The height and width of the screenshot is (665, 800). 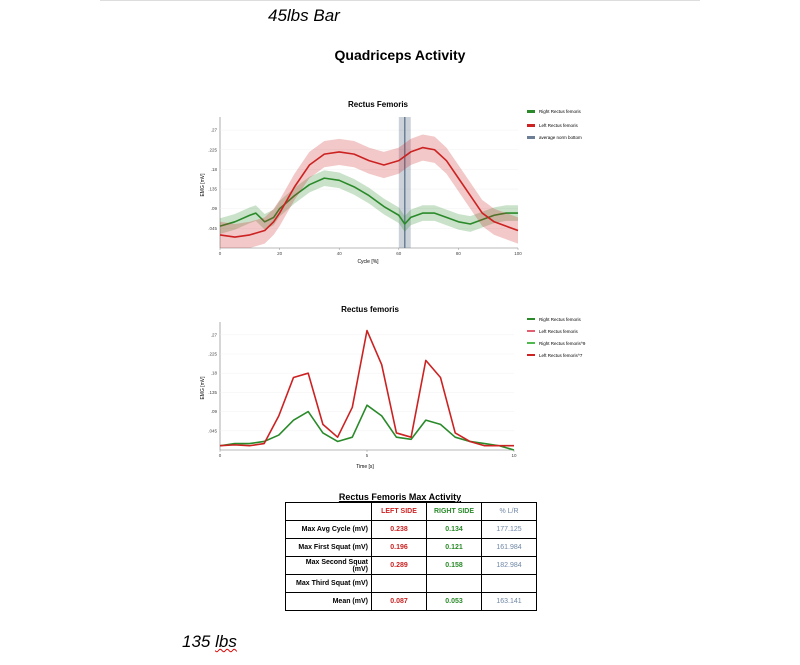 What do you see at coordinates (459, 253) in the screenshot?
I see `x-tick-label: 80` at bounding box center [459, 253].